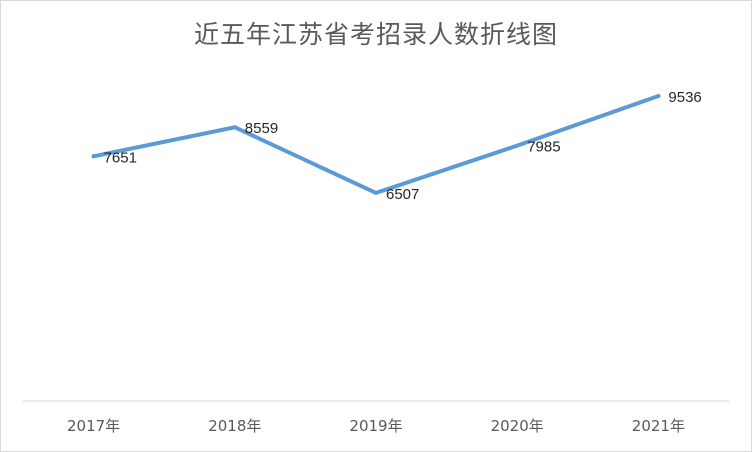 This screenshot has height=452, width=752. Describe the element at coordinates (93, 426) in the screenshot. I see `x-tick-label: 2017年` at that location.